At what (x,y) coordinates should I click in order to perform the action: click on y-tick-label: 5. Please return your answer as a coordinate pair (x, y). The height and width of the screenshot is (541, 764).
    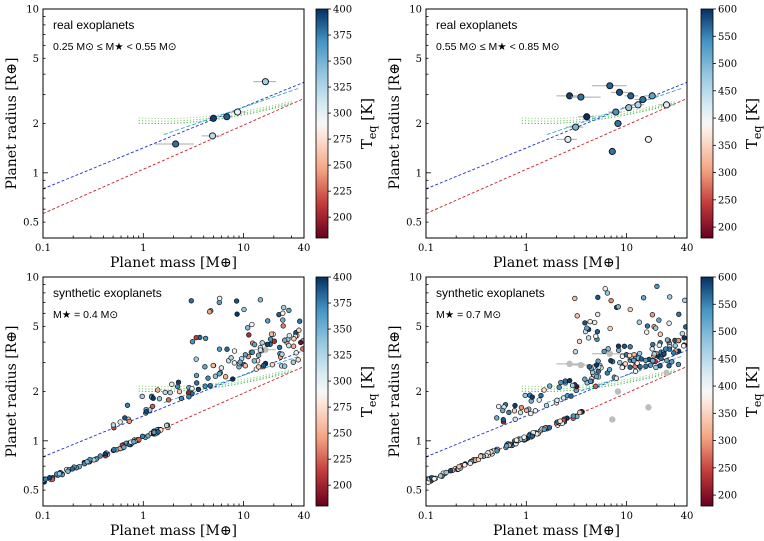
    Looking at the image, I should click on (419, 59).